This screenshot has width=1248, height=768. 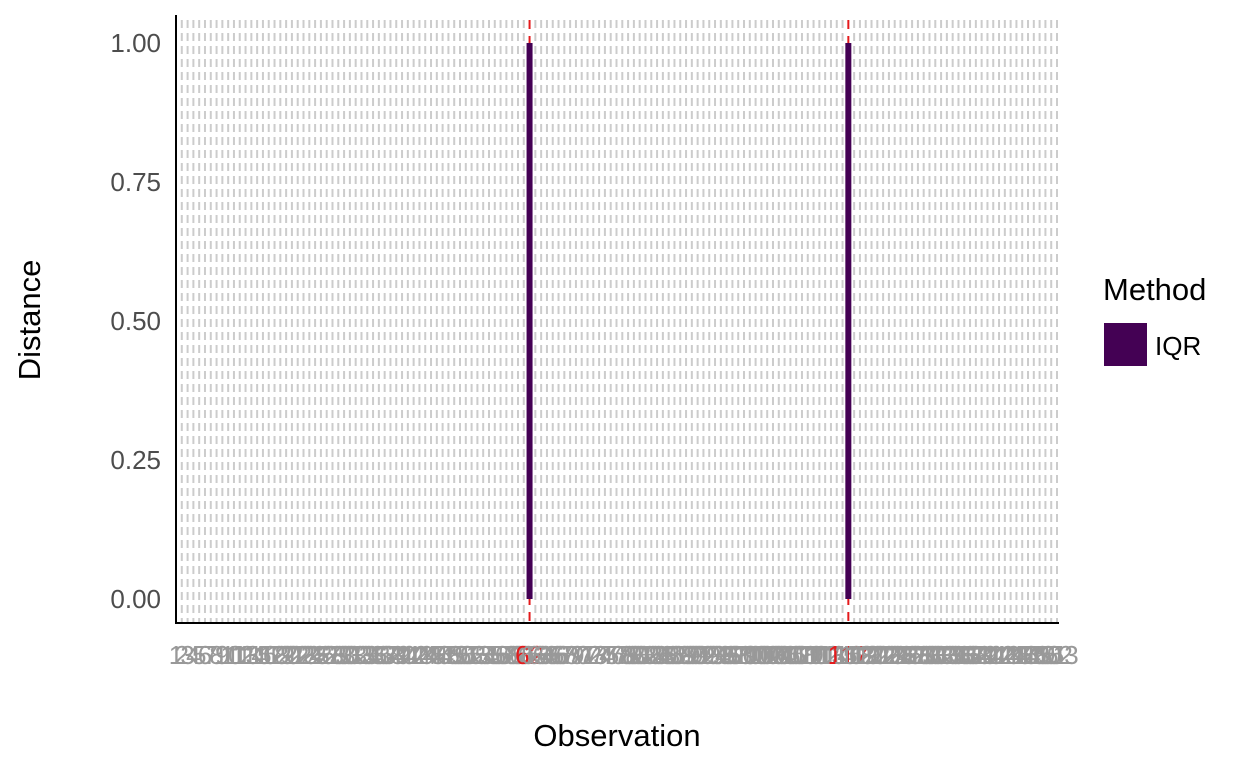 What do you see at coordinates (651, 655) in the screenshot?
I see `x-tick-label-83: 83` at bounding box center [651, 655].